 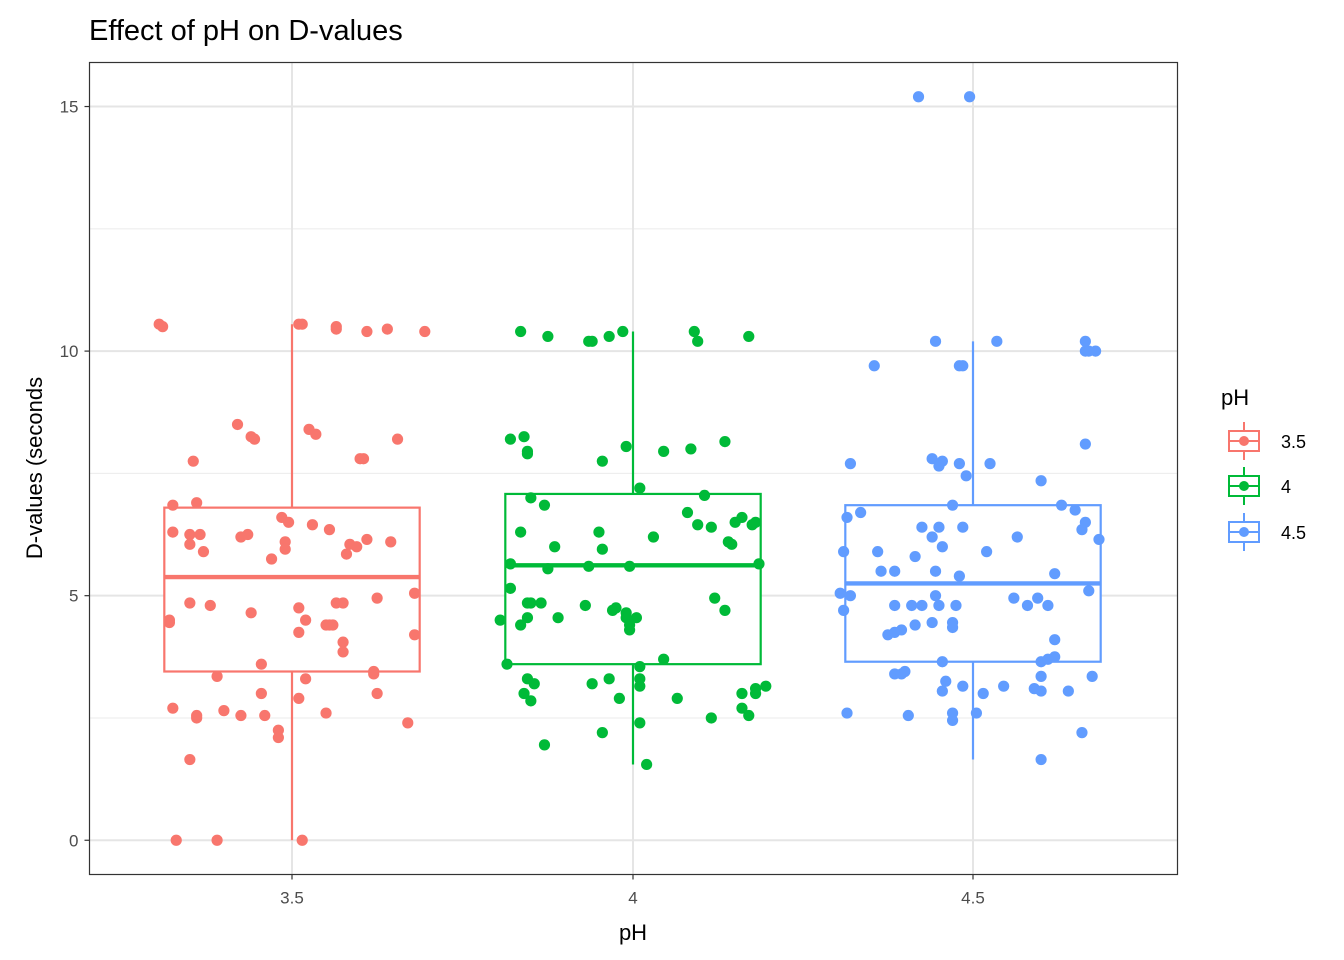 What do you see at coordinates (633, 932) in the screenshot?
I see `x-axis-title: pH` at bounding box center [633, 932].